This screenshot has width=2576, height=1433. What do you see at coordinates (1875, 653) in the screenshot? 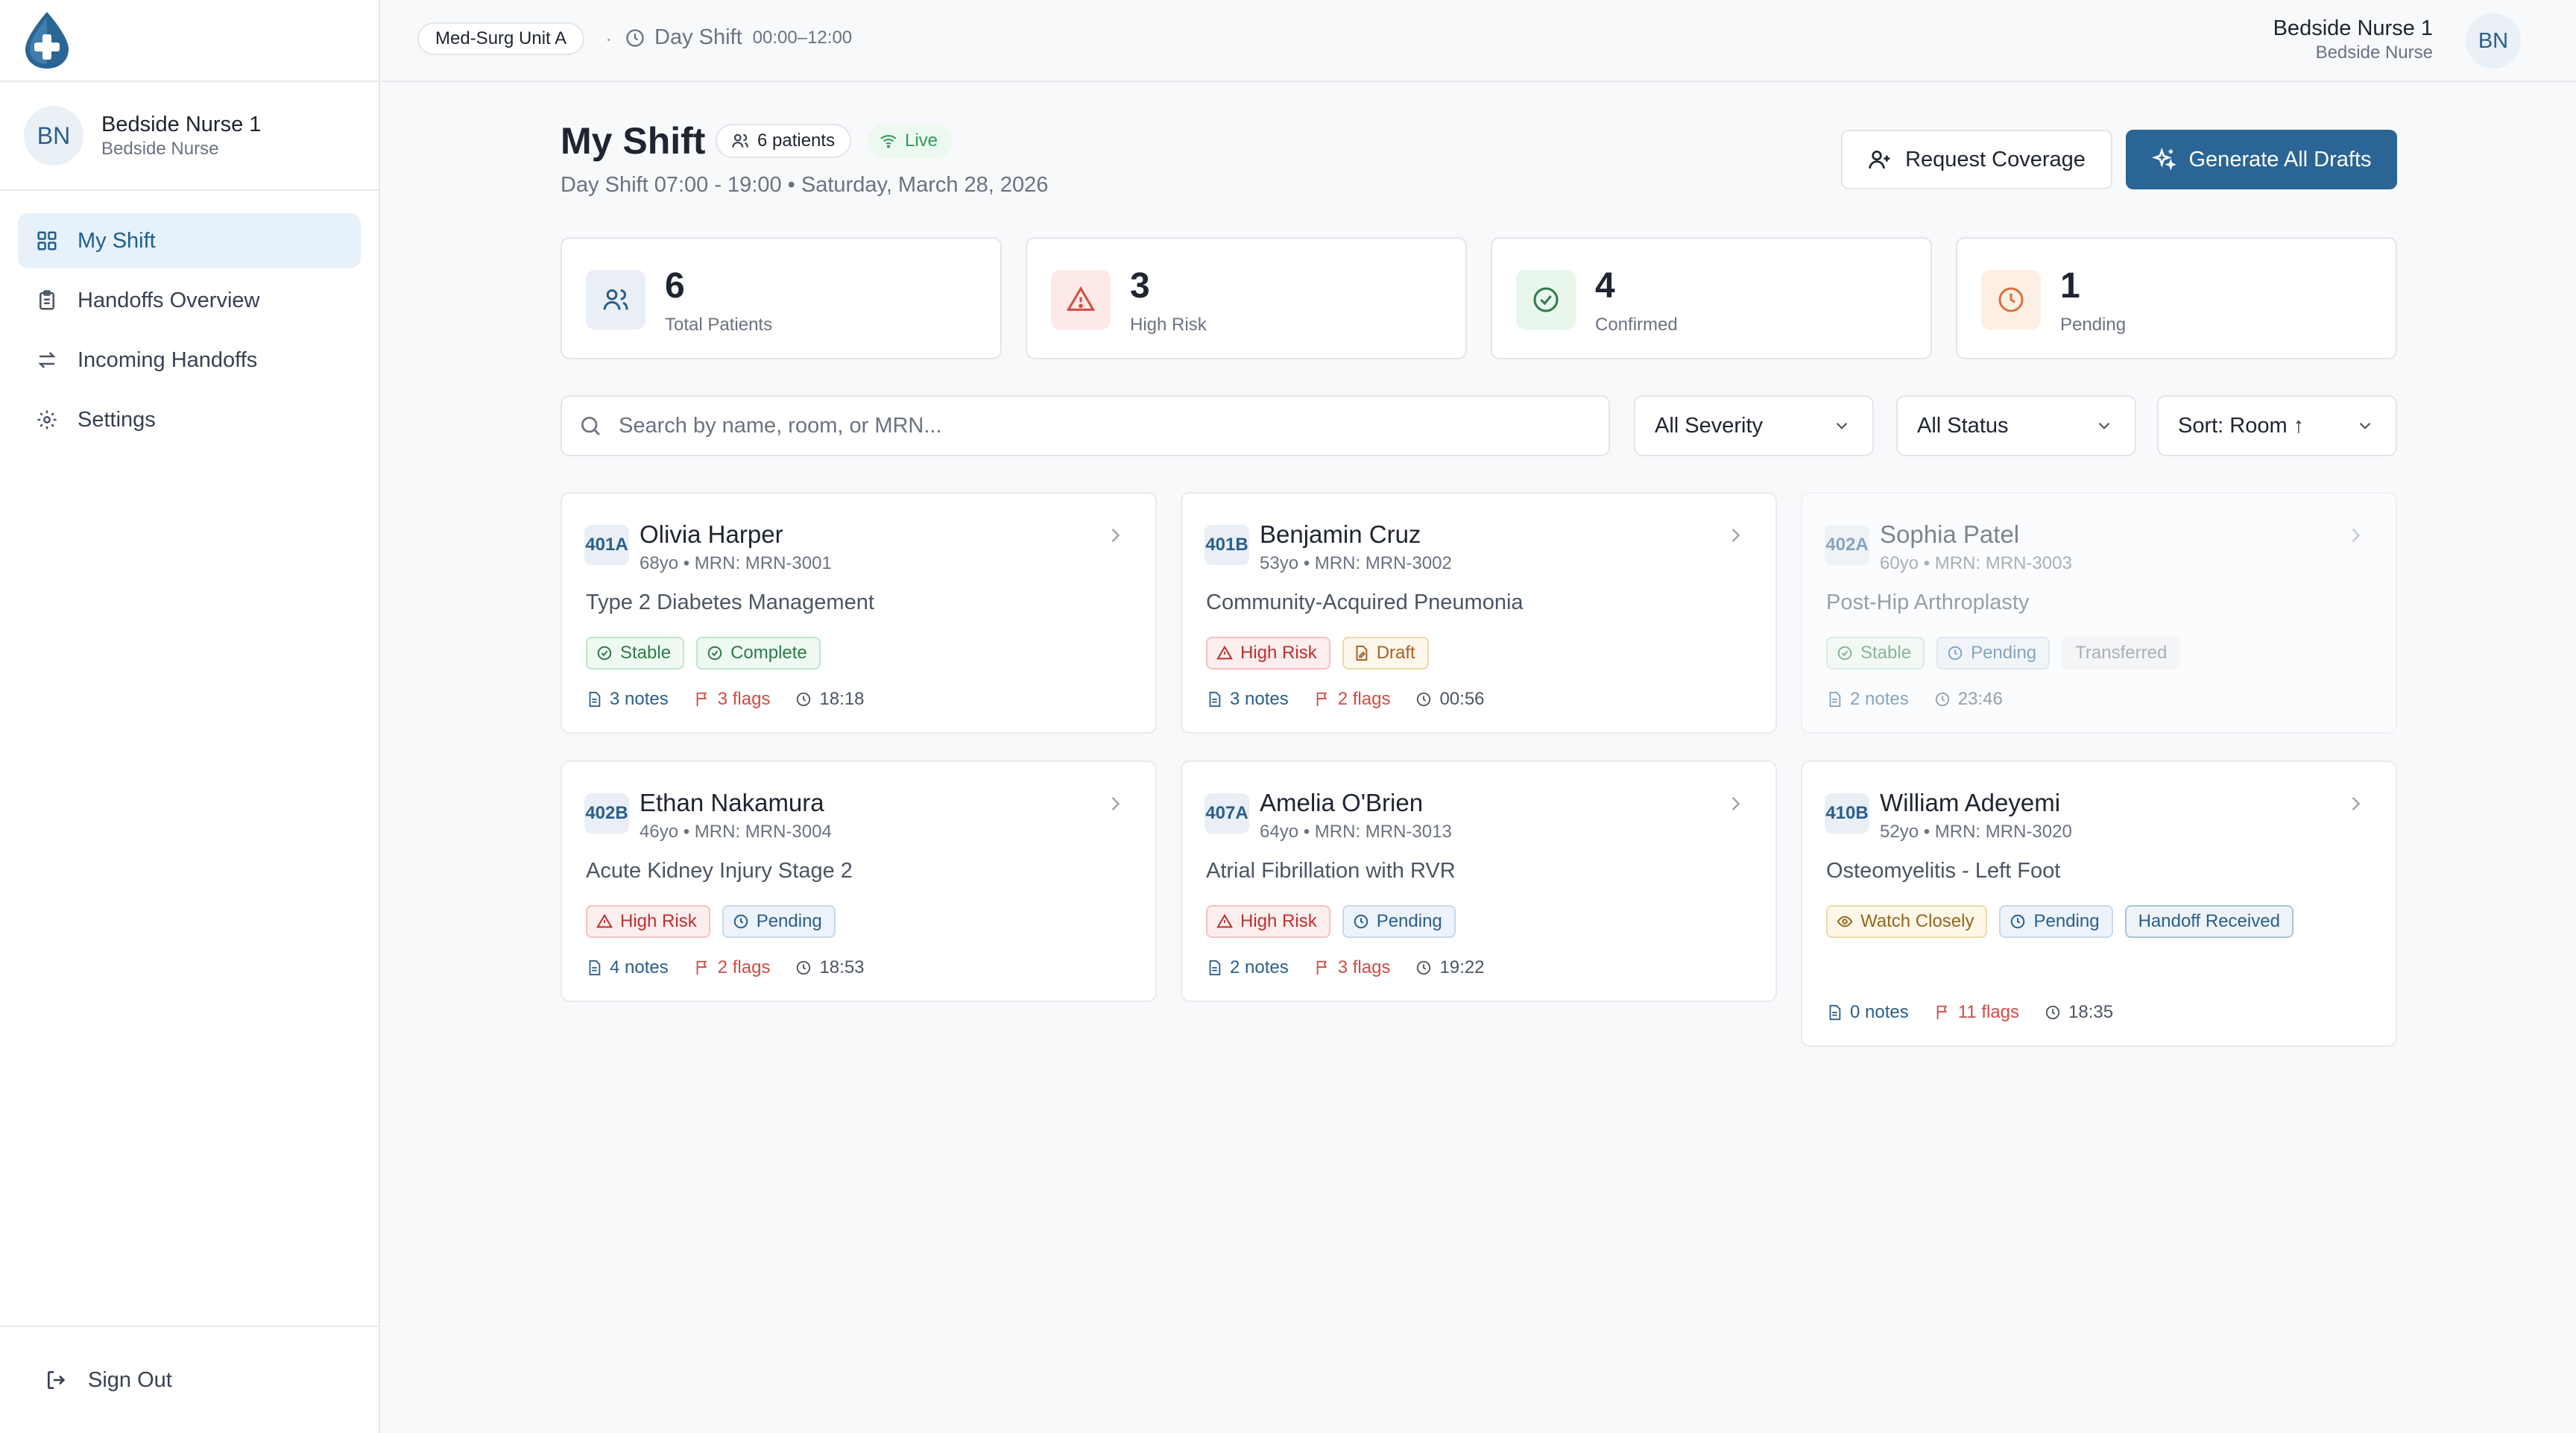
I see `status-badge: Stable` at bounding box center [1875, 653].